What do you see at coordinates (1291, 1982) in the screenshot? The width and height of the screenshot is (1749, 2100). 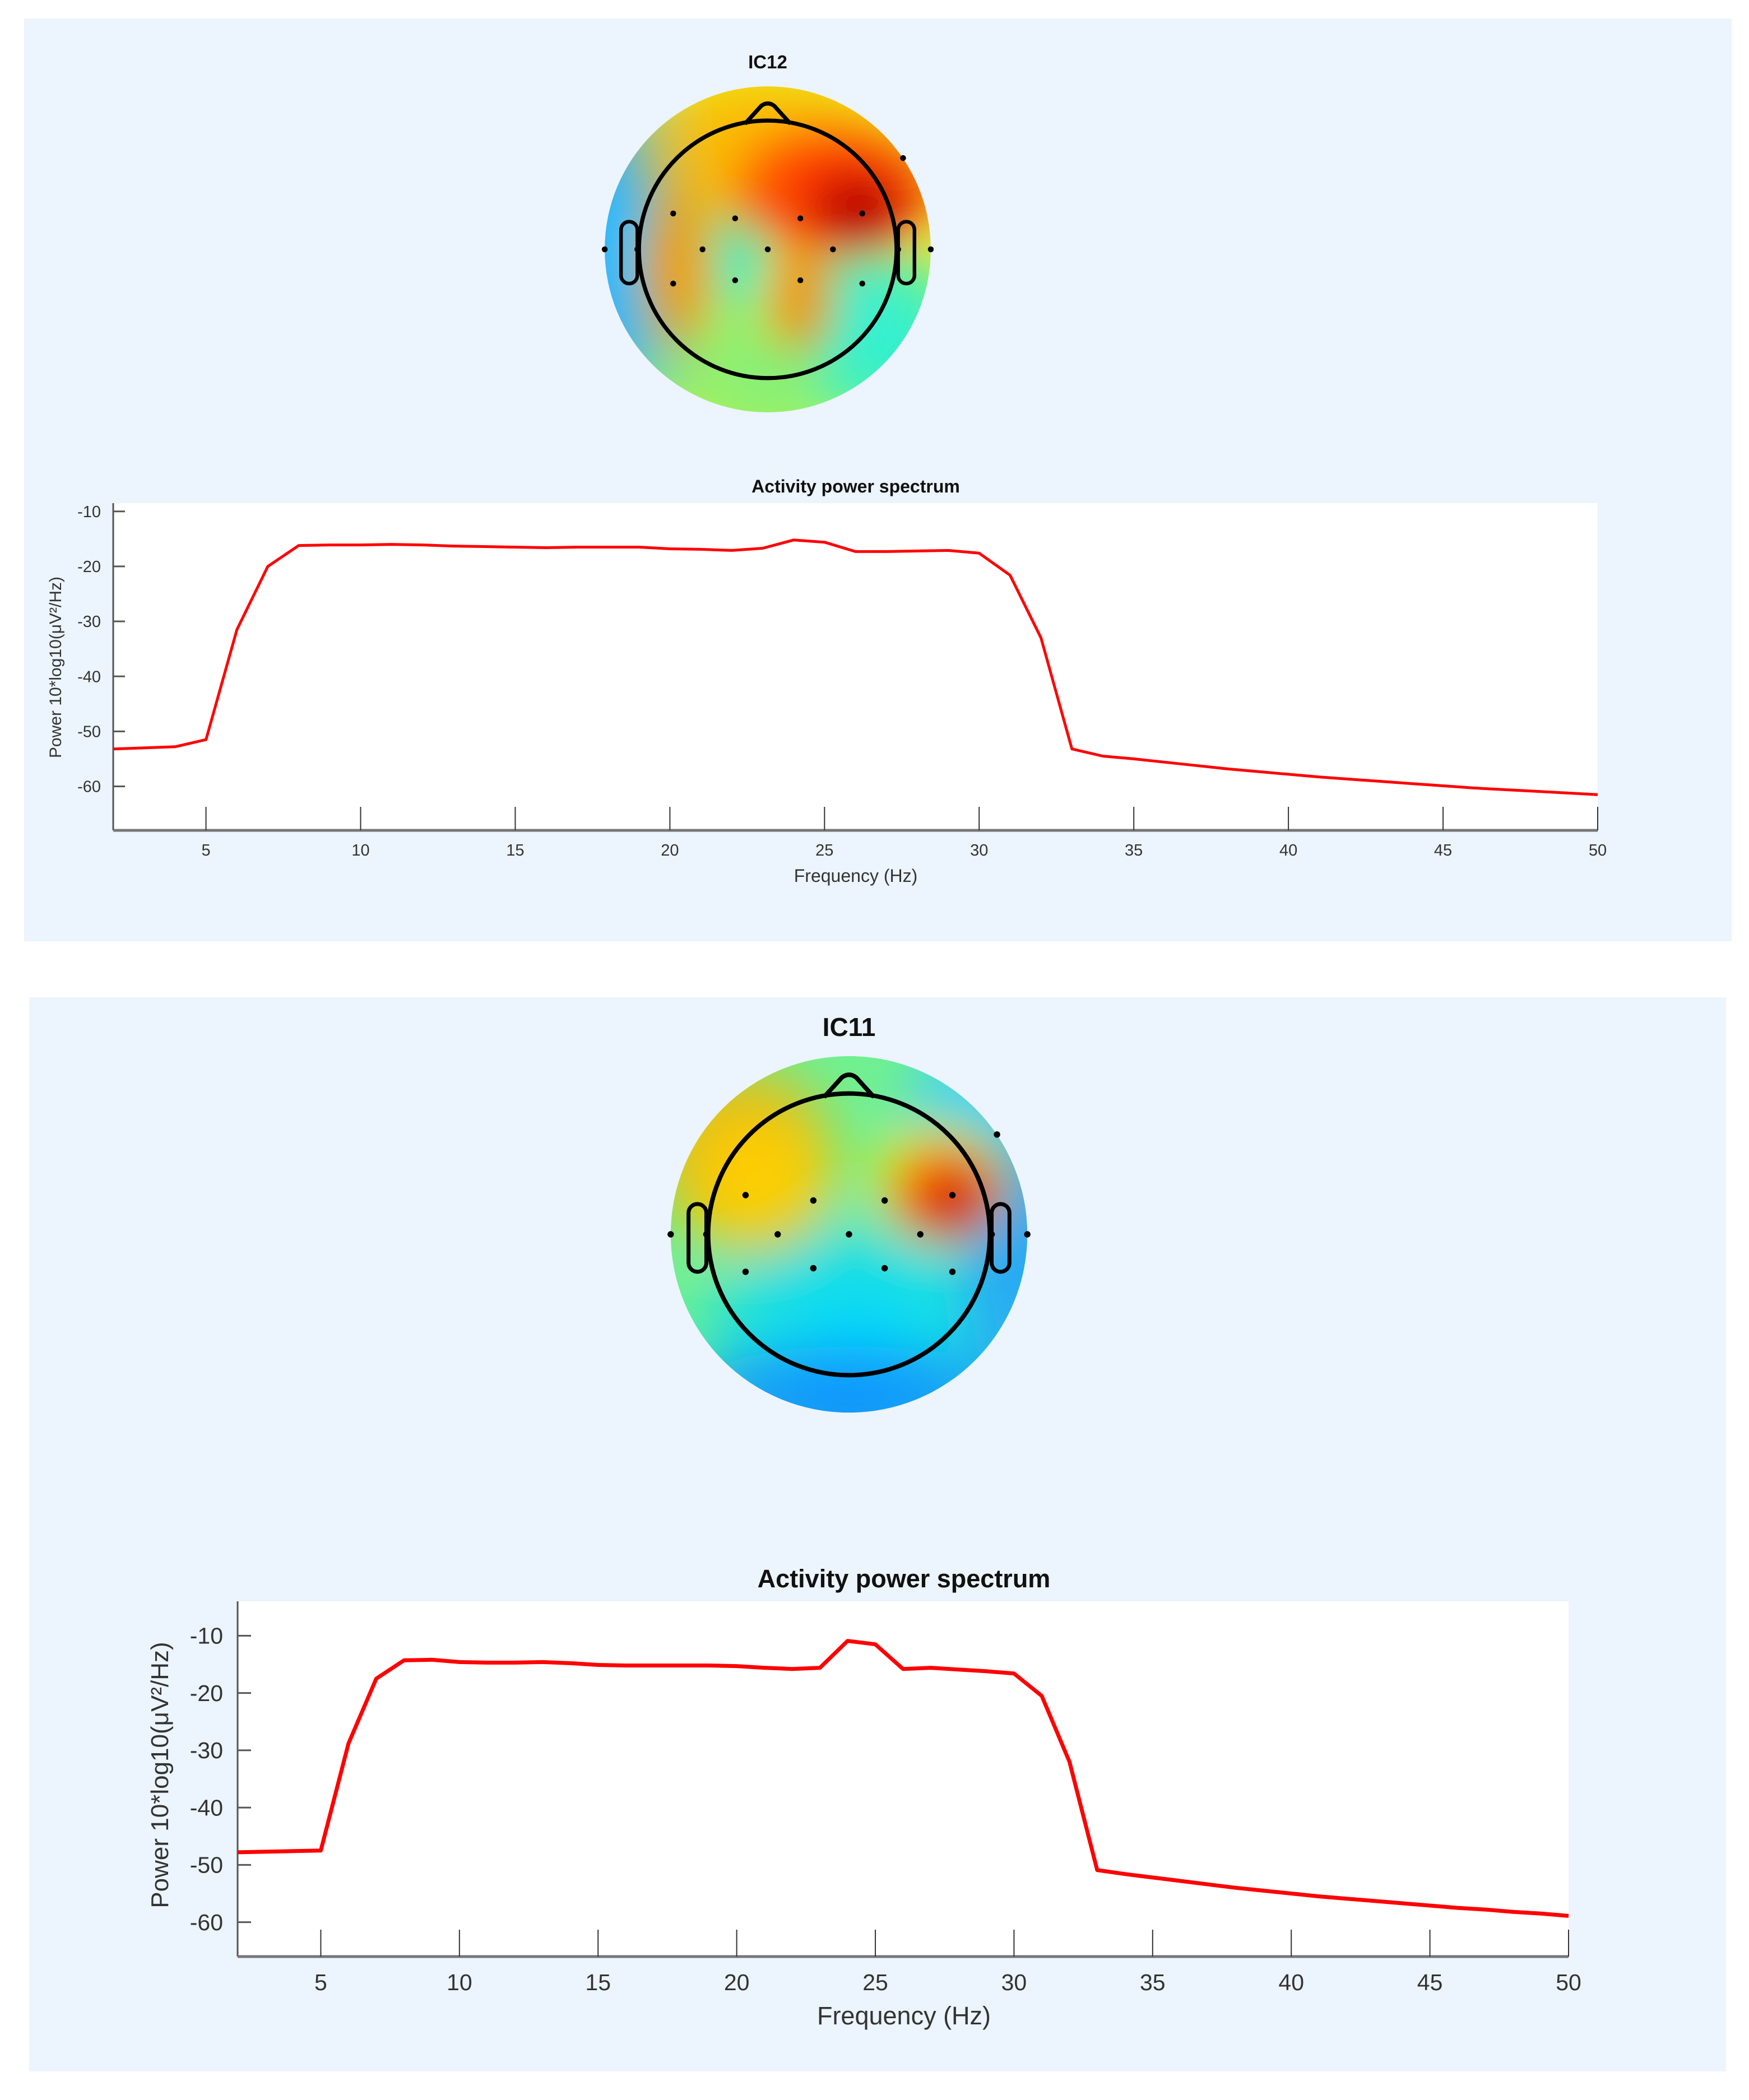 I see `chart2-x-tick-label: 40` at bounding box center [1291, 1982].